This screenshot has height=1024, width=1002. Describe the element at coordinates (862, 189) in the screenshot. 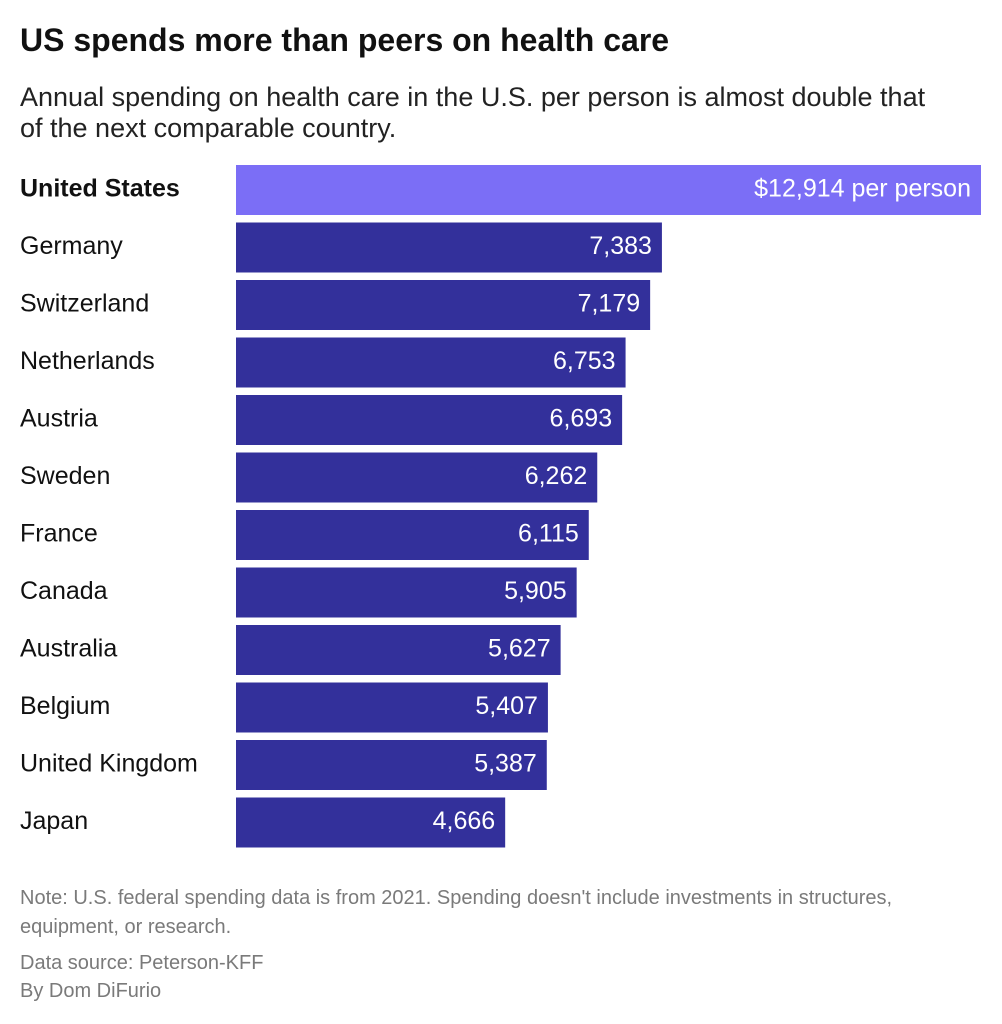

I see `value-label: $12,914 per person` at that location.